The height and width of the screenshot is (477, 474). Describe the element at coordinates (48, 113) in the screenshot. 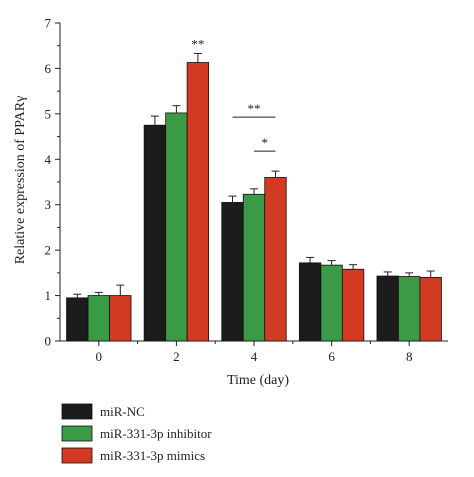

I see `y-tick-label: 5` at that location.